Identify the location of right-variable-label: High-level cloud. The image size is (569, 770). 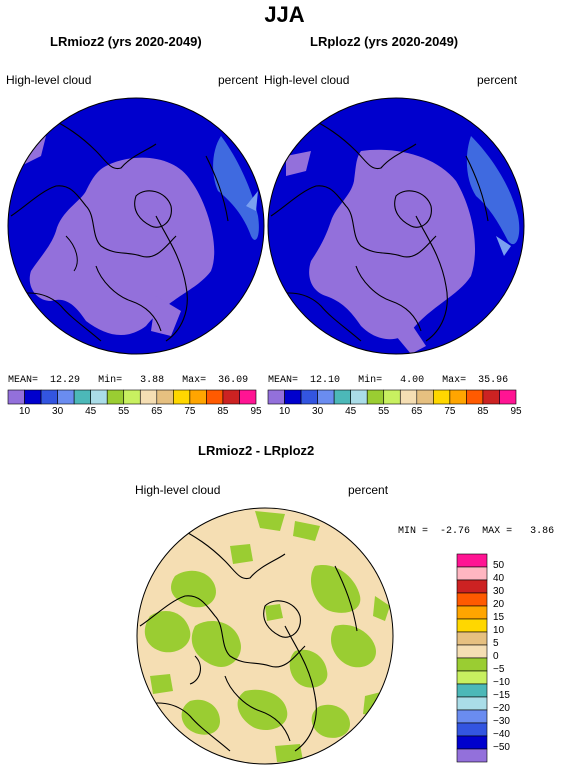
(307, 80).